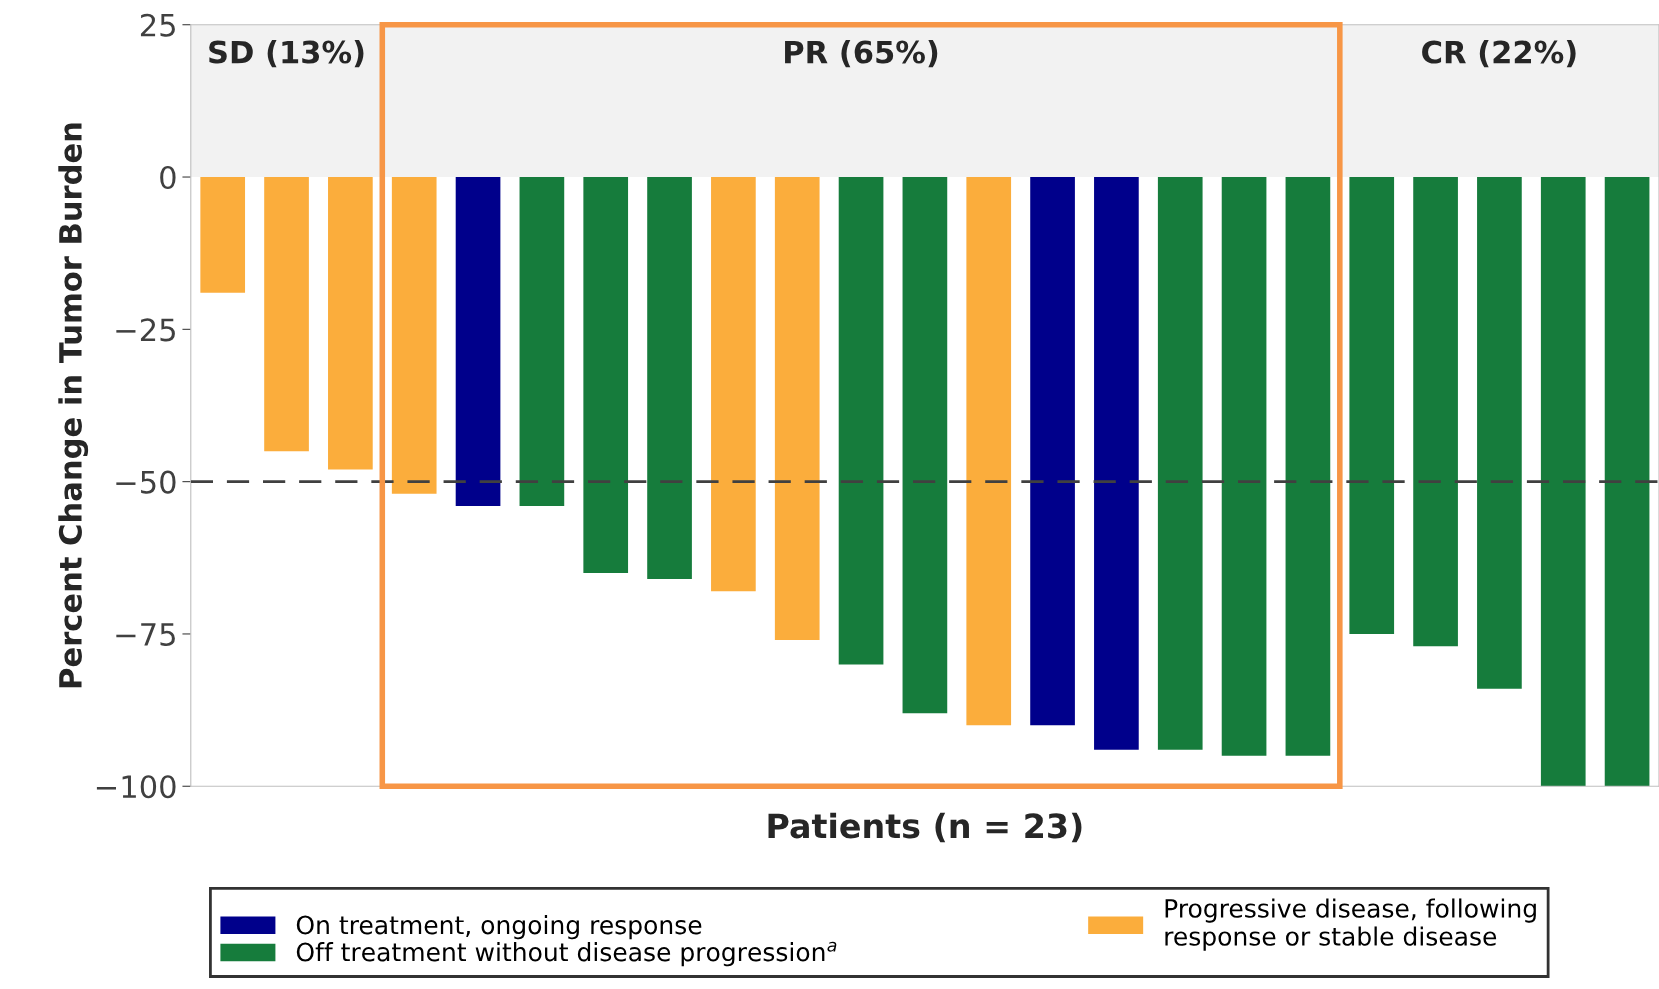 The height and width of the screenshot is (989, 1659). What do you see at coordinates (145, 634) in the screenshot?
I see `y-tick-label: −75` at bounding box center [145, 634].